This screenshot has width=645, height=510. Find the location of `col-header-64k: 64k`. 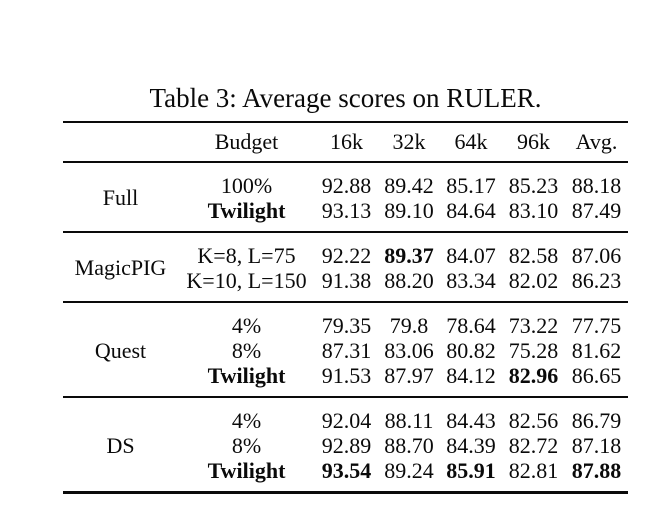

col-header-64k: 64k is located at coordinates (471, 141).